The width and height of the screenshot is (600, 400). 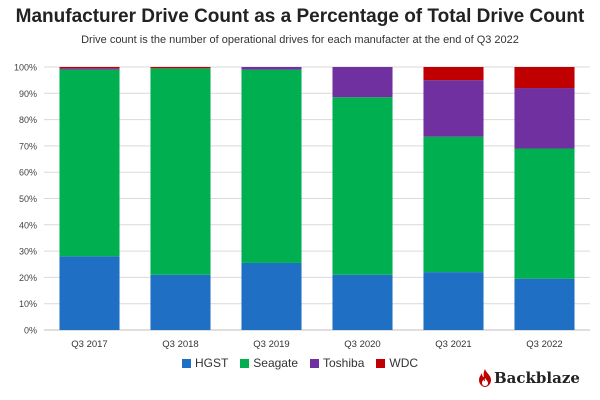 I want to click on legend-item-hgst: HGST, so click(x=205, y=363).